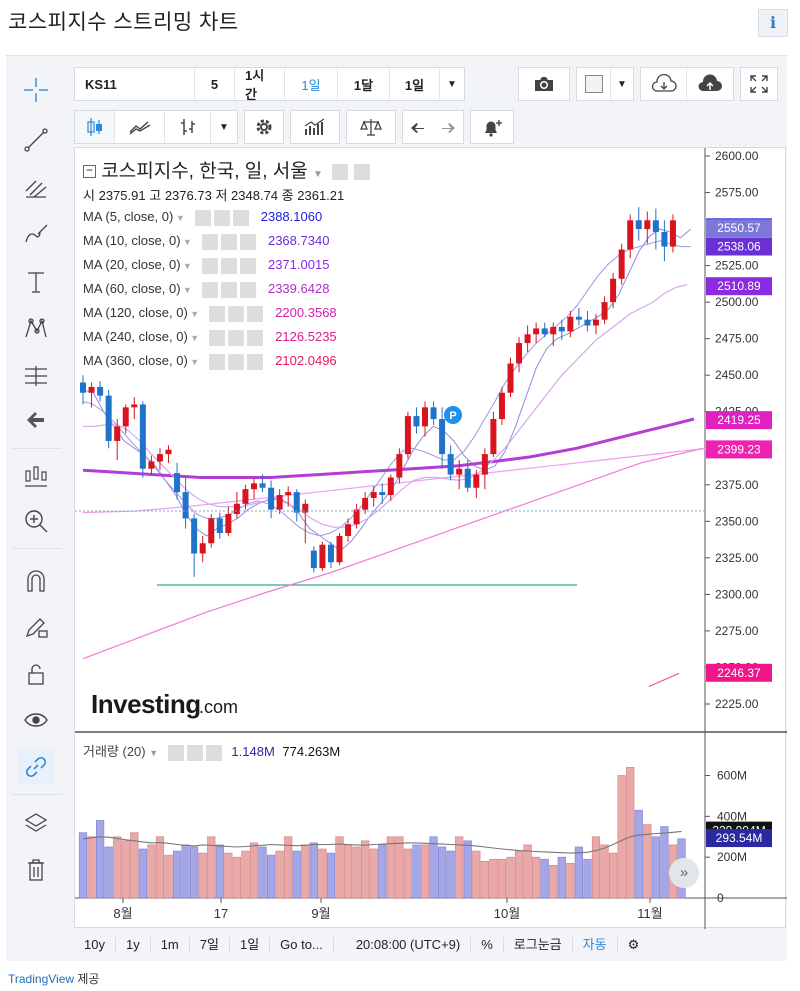 This screenshot has width=800, height=991. Describe the element at coordinates (260, 85) in the screenshot. I see `interval-1hour: 1시간` at that location.